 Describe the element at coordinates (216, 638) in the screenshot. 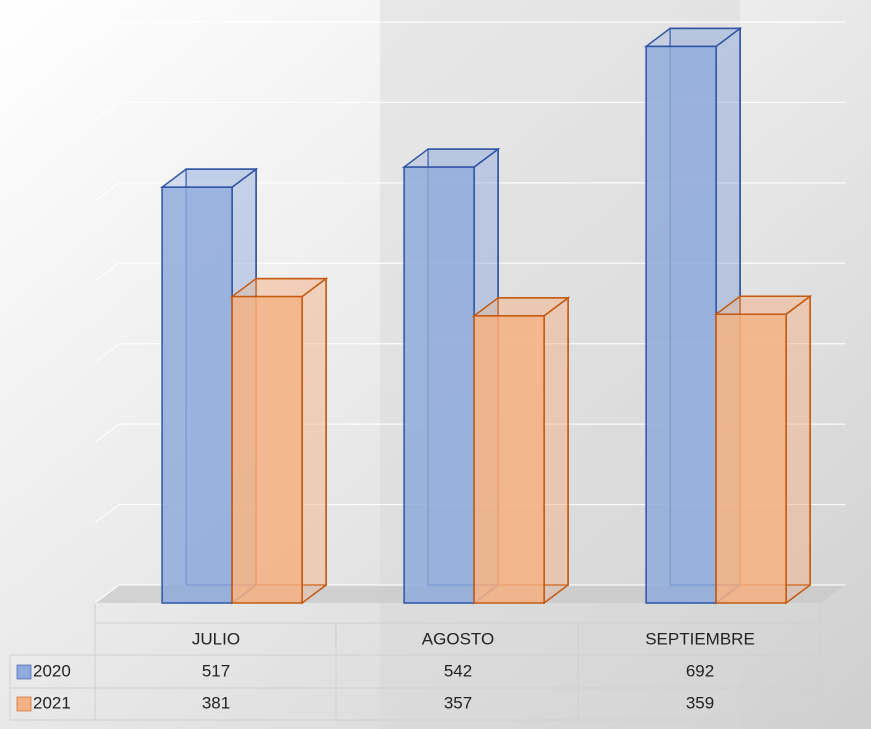

I see `category-label: JULIO` at that location.